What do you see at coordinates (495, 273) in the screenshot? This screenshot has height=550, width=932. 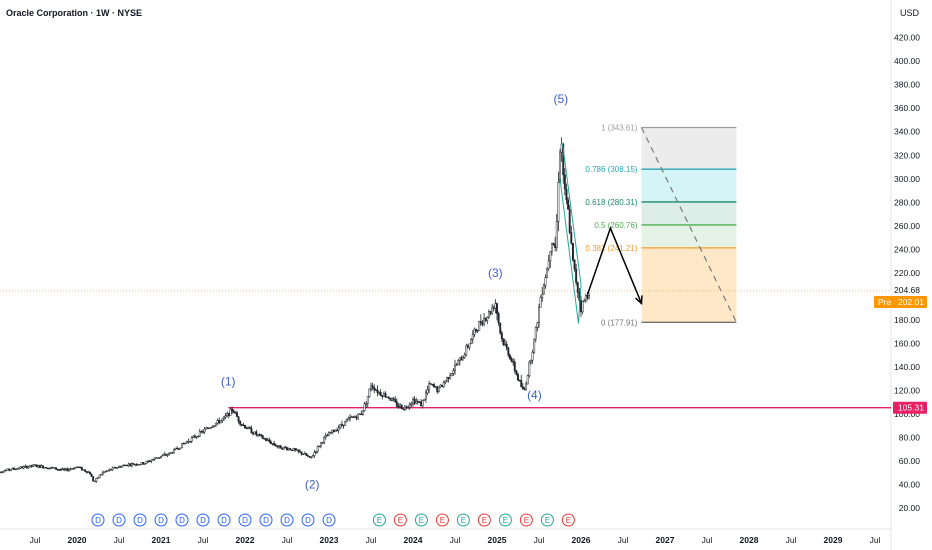 I see `wave-label: (3)` at bounding box center [495, 273].